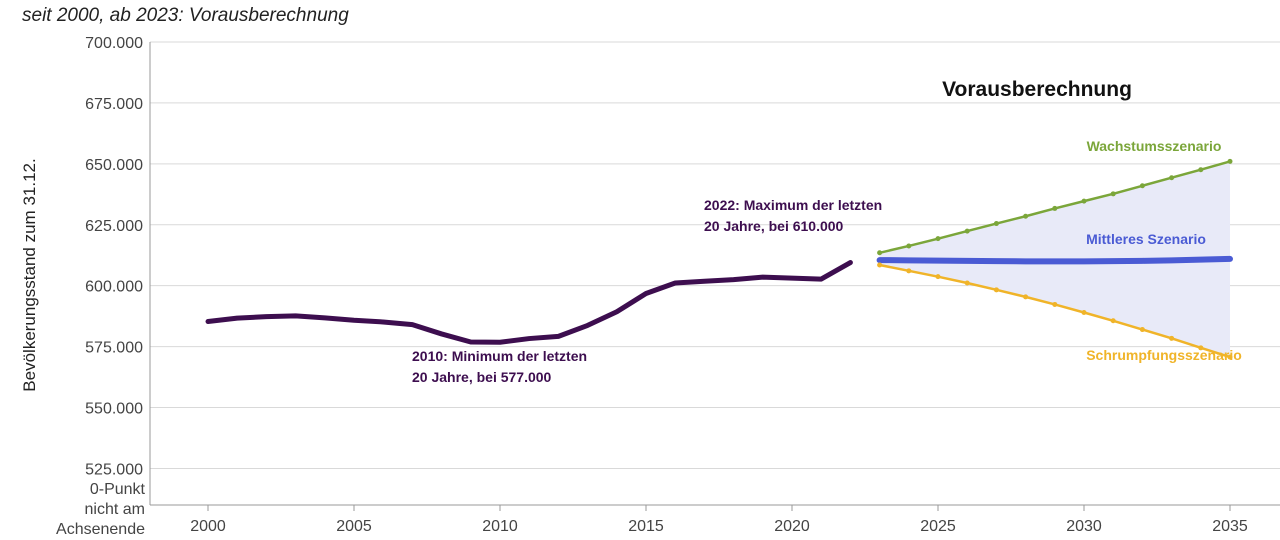 This screenshot has width=1280, height=540. What do you see at coordinates (646, 526) in the screenshot?
I see `x-tick-label: 2015` at bounding box center [646, 526].